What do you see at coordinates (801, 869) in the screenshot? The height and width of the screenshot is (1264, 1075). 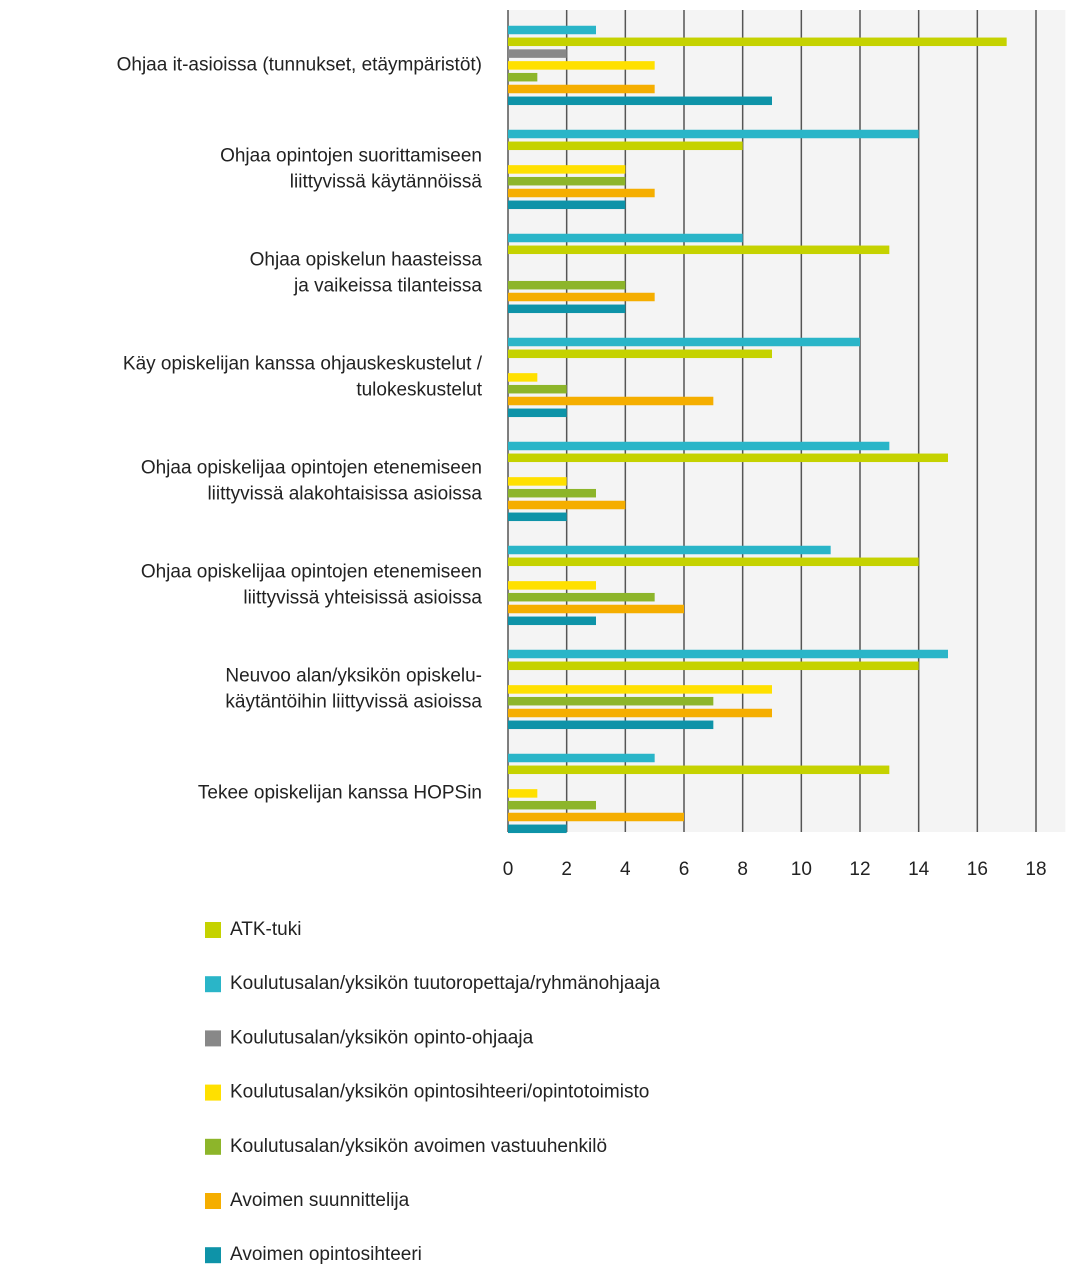 I see `x-tick-label: 10` at bounding box center [801, 869].